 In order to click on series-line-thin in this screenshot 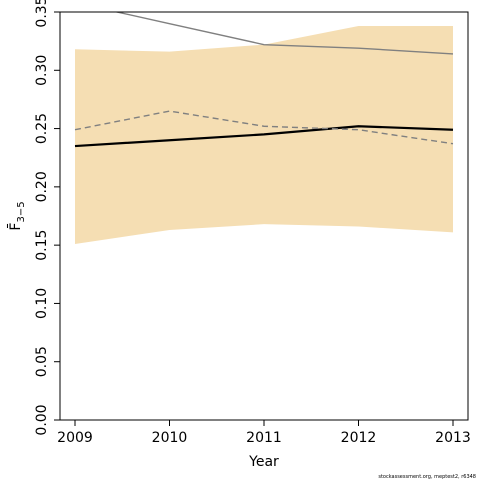, I will do `click(283, 33)`.